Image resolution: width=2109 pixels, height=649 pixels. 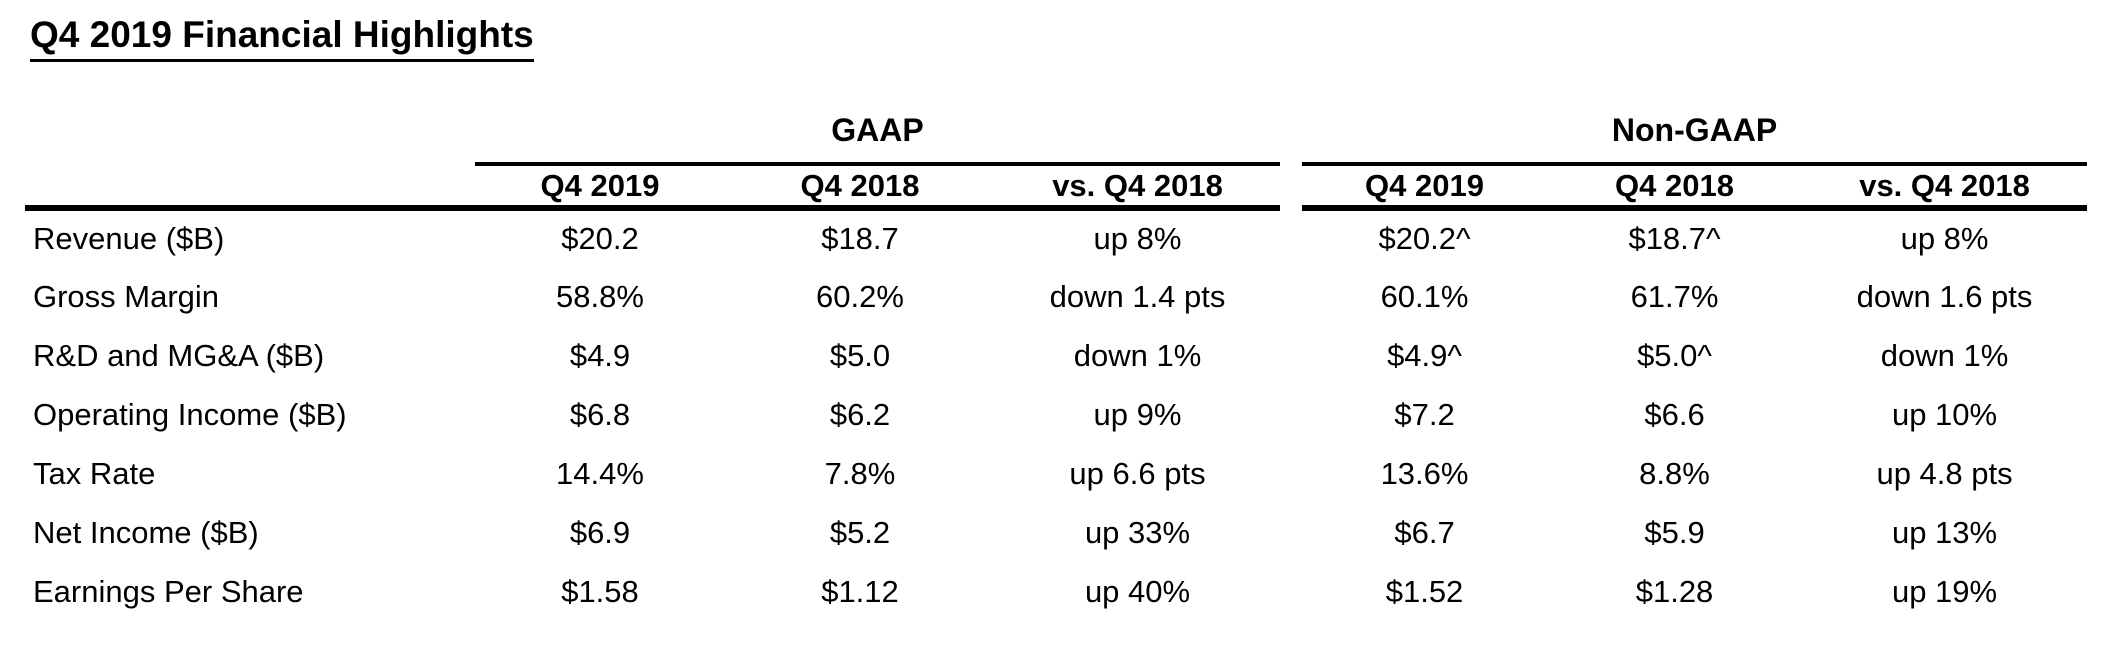 What do you see at coordinates (1944, 355) in the screenshot?
I see `cell-nongaap-vs-q4-2018: down 1%` at bounding box center [1944, 355].